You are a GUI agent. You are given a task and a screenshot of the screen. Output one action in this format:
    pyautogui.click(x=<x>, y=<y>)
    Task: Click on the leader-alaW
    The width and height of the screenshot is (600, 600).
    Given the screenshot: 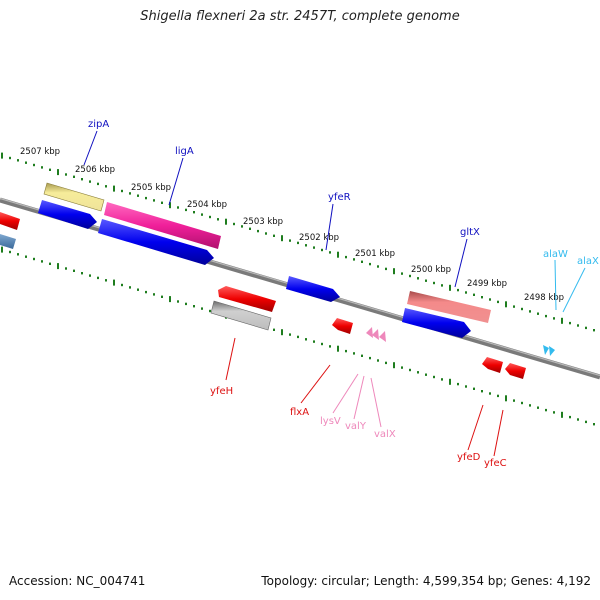 What is the action you would take?
    pyautogui.click(x=555, y=285)
    